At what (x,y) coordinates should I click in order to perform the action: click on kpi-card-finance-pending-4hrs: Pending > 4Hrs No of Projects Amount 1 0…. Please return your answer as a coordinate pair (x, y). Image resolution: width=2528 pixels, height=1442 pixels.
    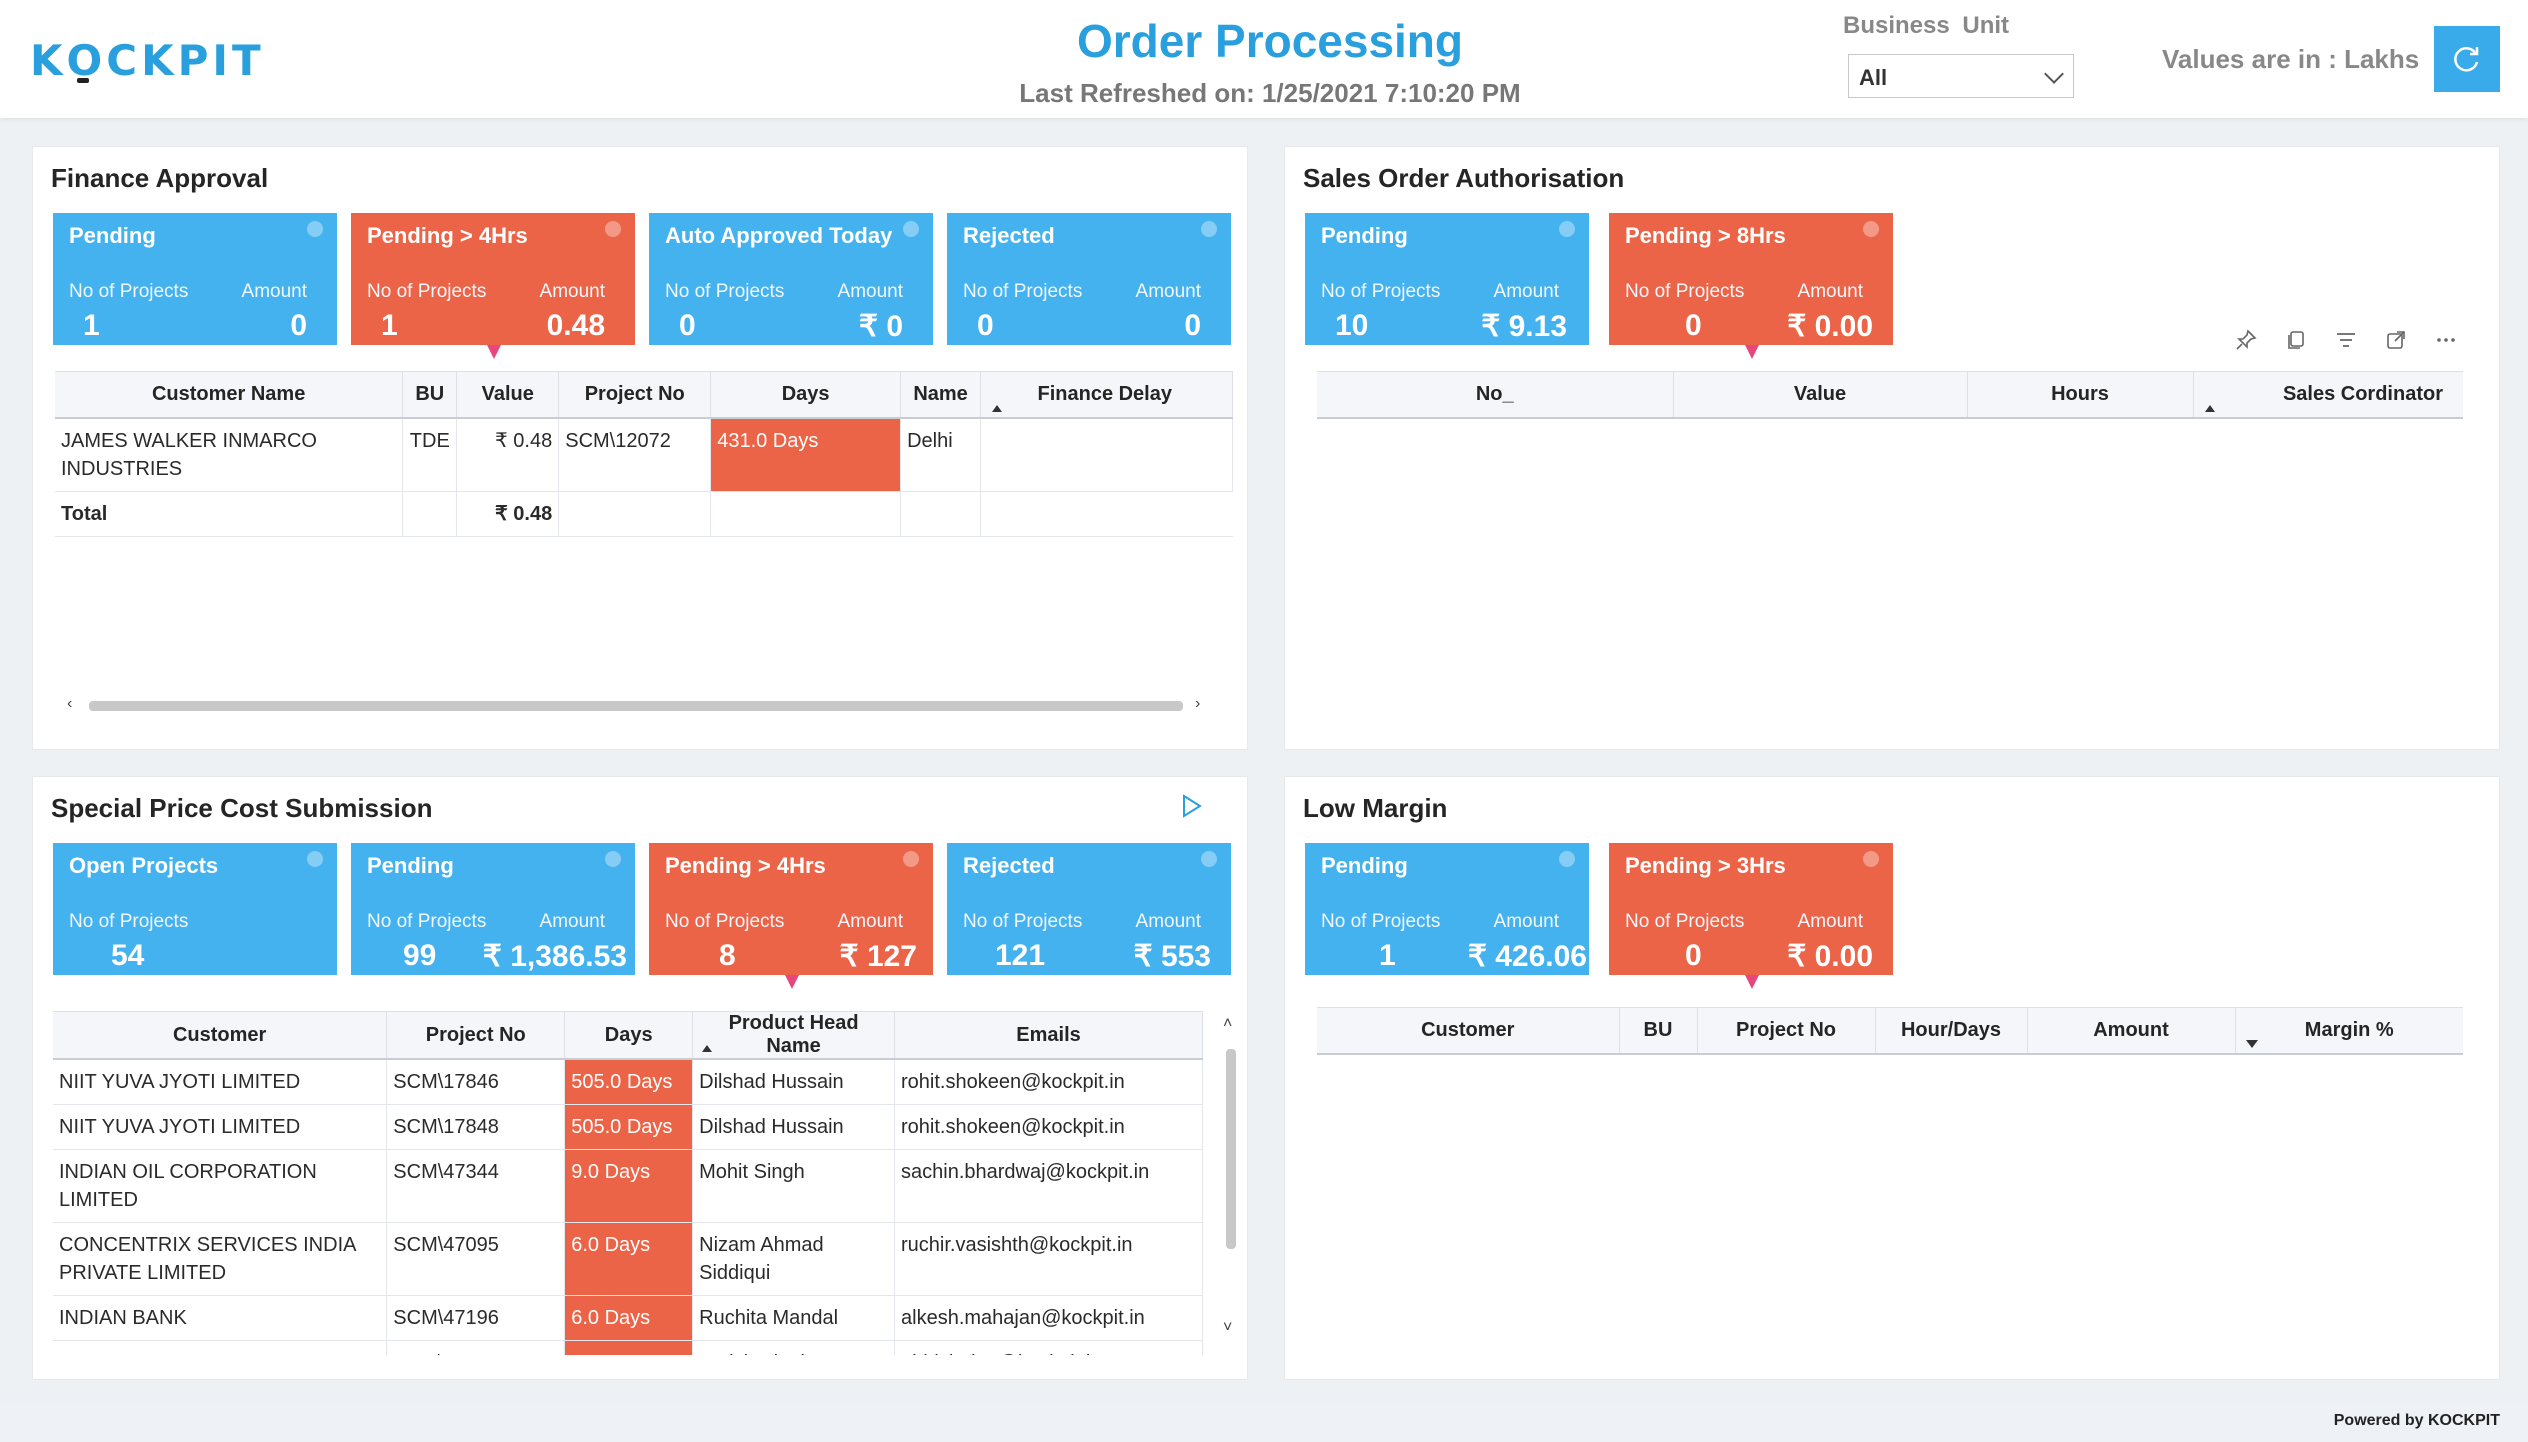
    Looking at the image, I should click on (493, 286).